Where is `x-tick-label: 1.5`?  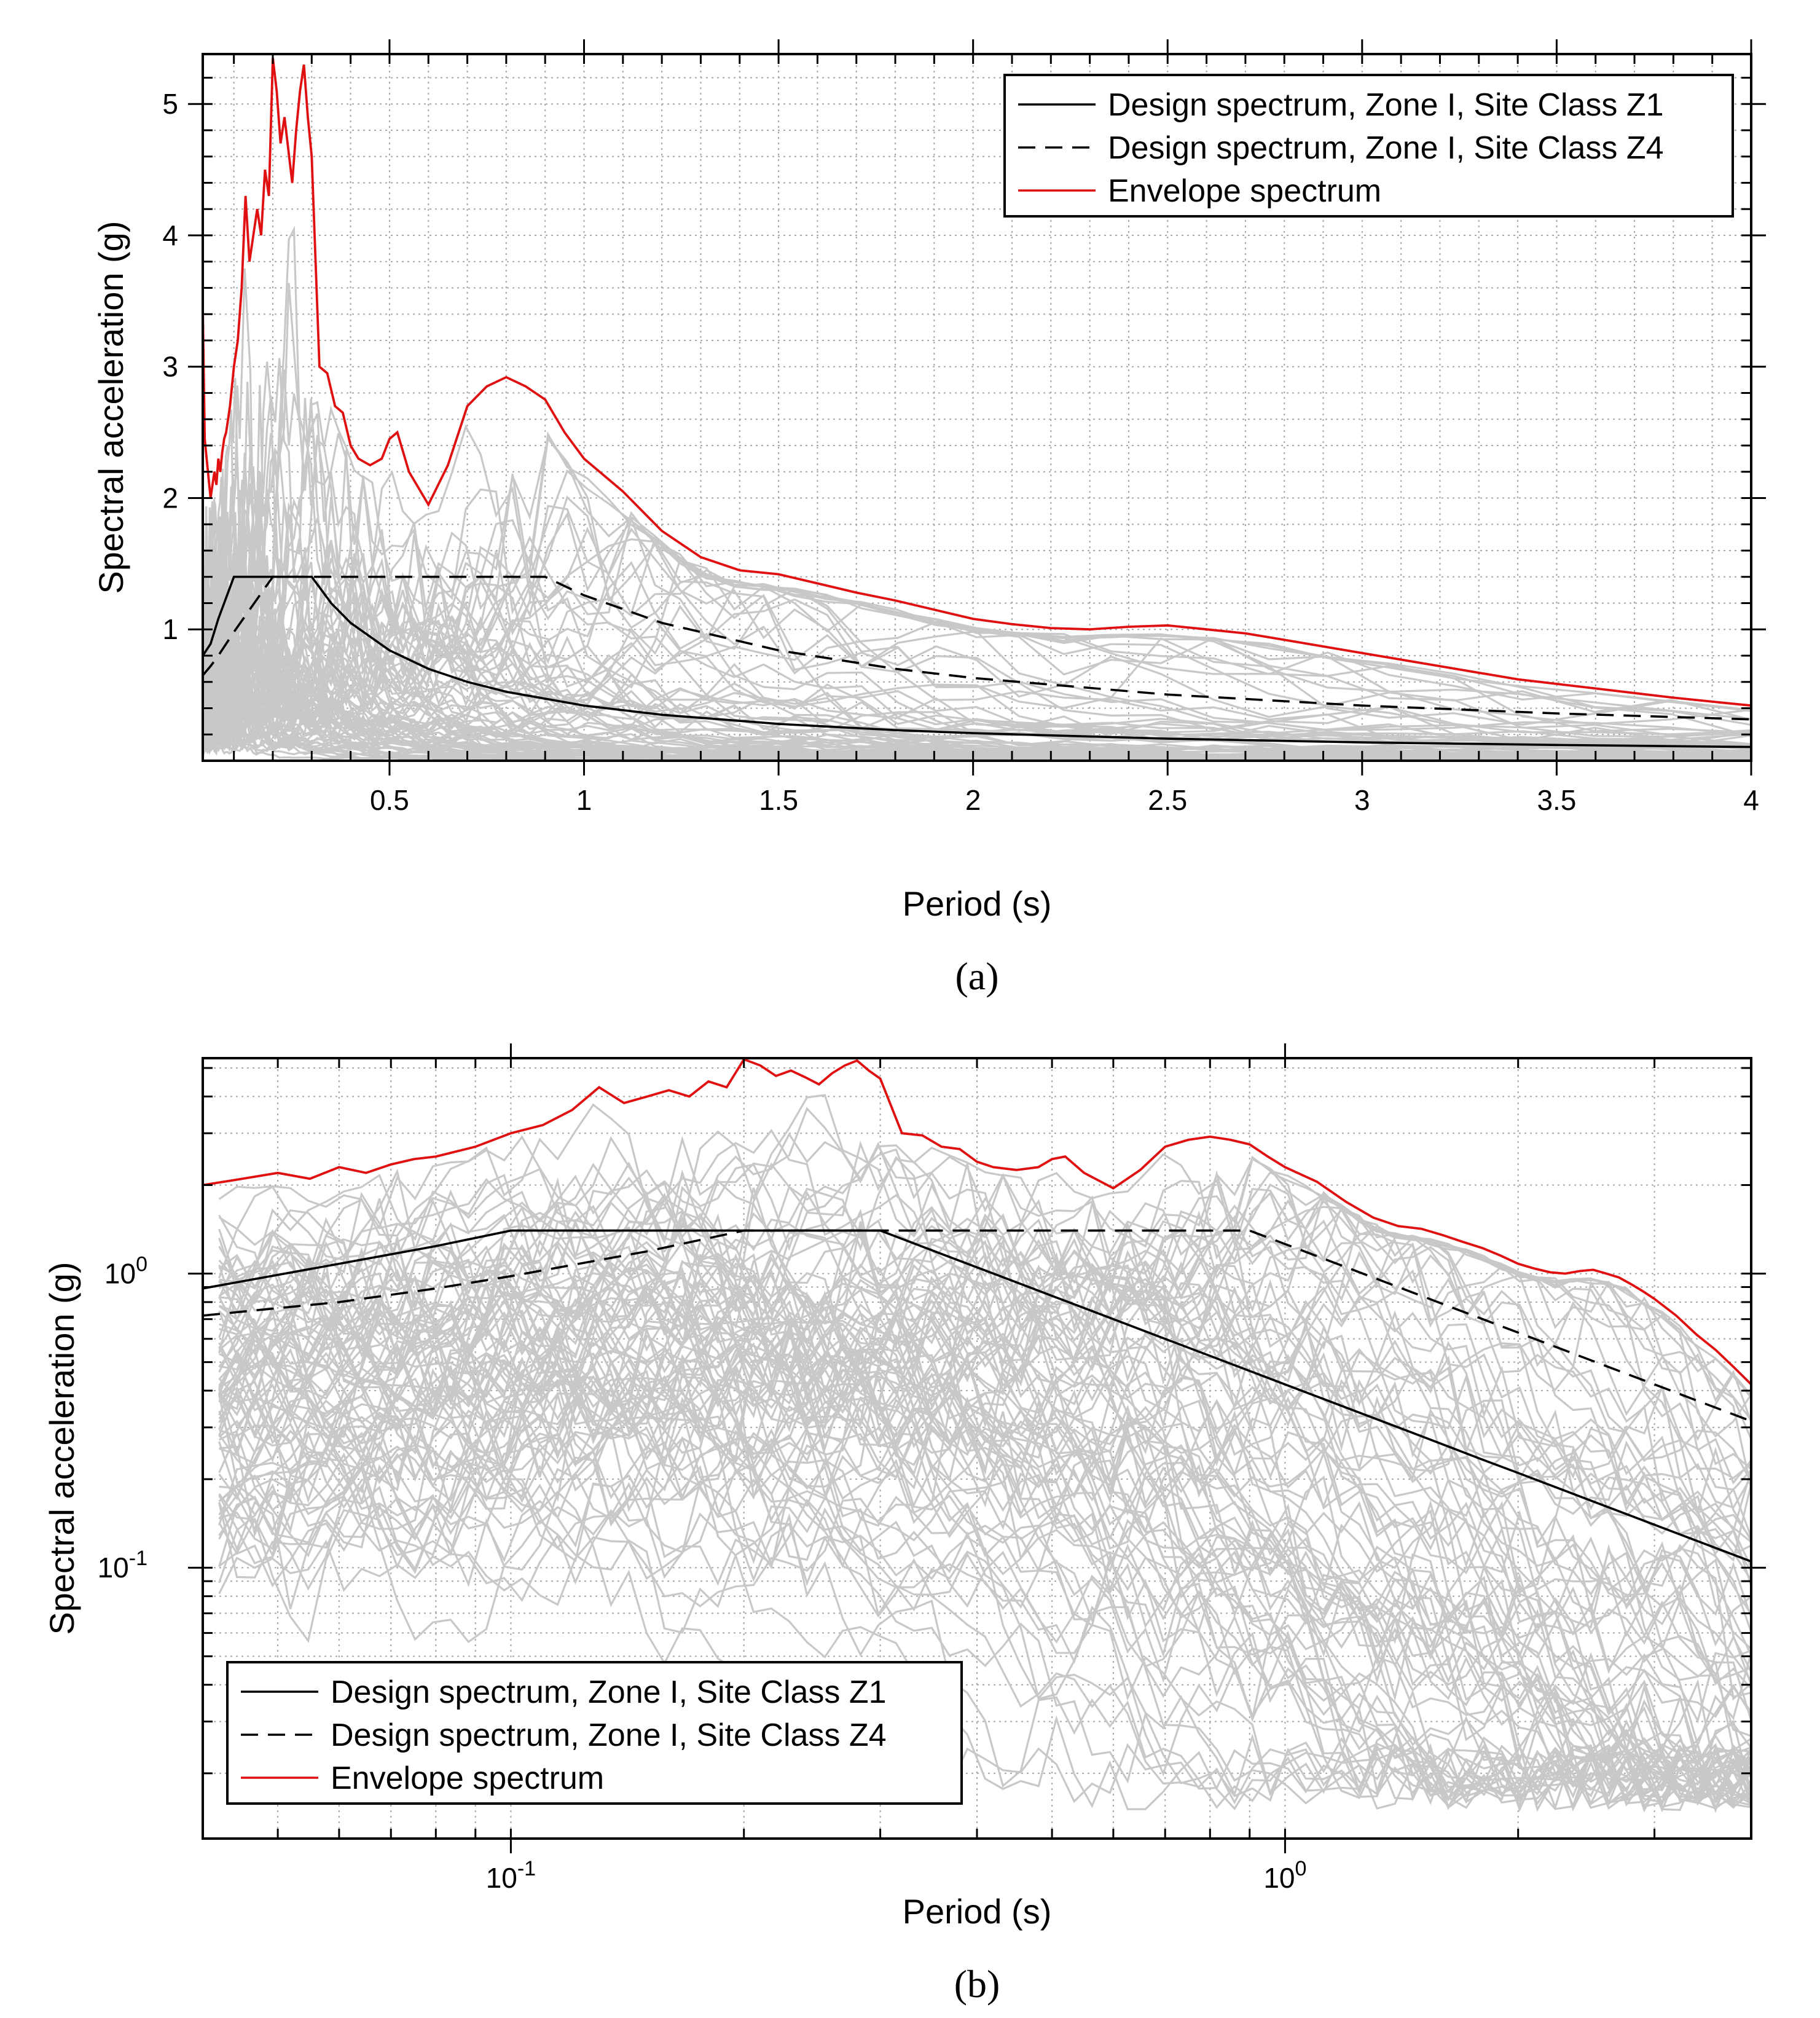 x-tick-label: 1.5 is located at coordinates (778, 800).